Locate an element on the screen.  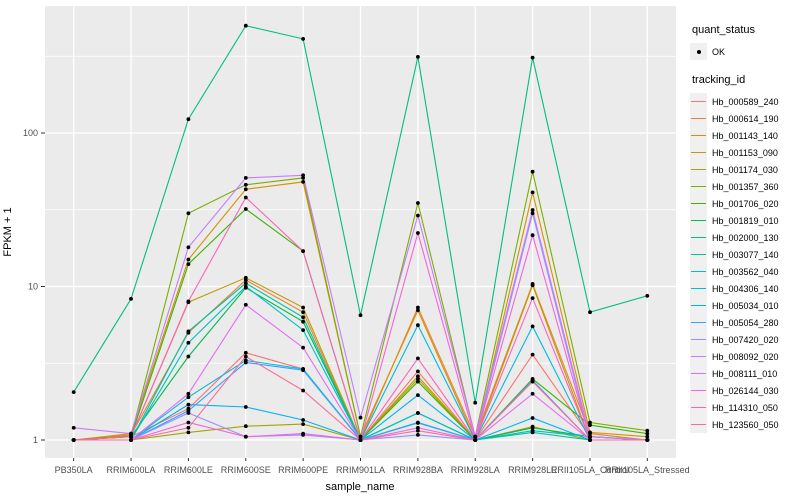
legend-item-label: Hb_003562_040 is located at coordinates (745, 271).